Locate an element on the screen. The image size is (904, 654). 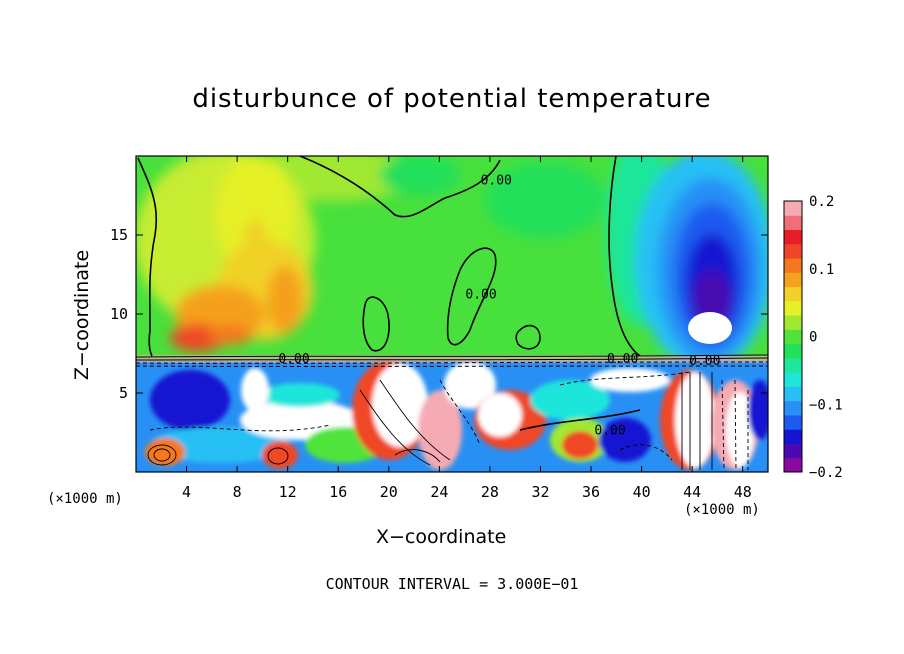
x-axis-label: X−coordinate is located at coordinates (441, 537).